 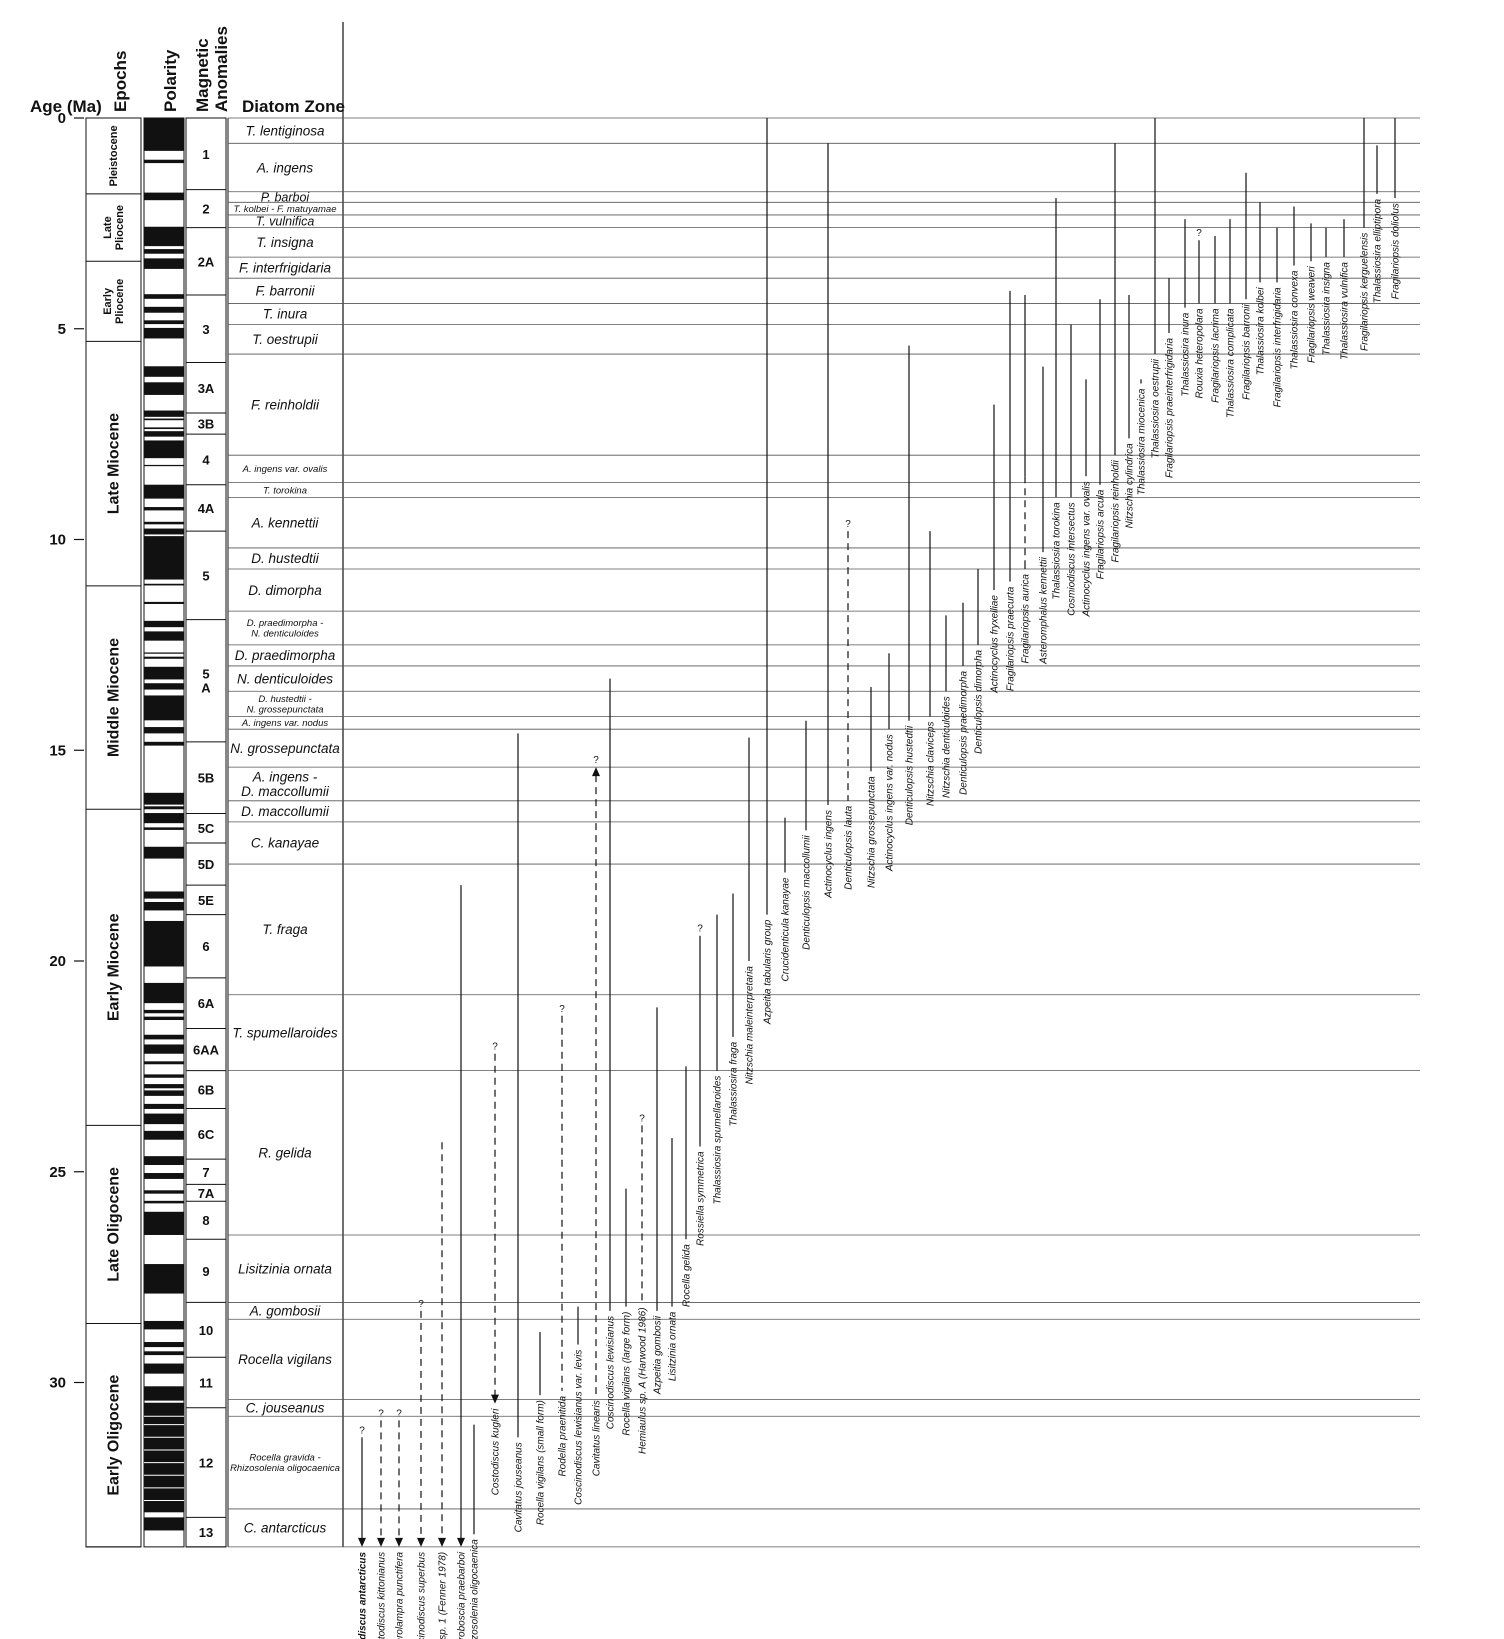 What do you see at coordinates (285, 1359) in the screenshot?
I see `zone-name-line: Rocella vigilans` at bounding box center [285, 1359].